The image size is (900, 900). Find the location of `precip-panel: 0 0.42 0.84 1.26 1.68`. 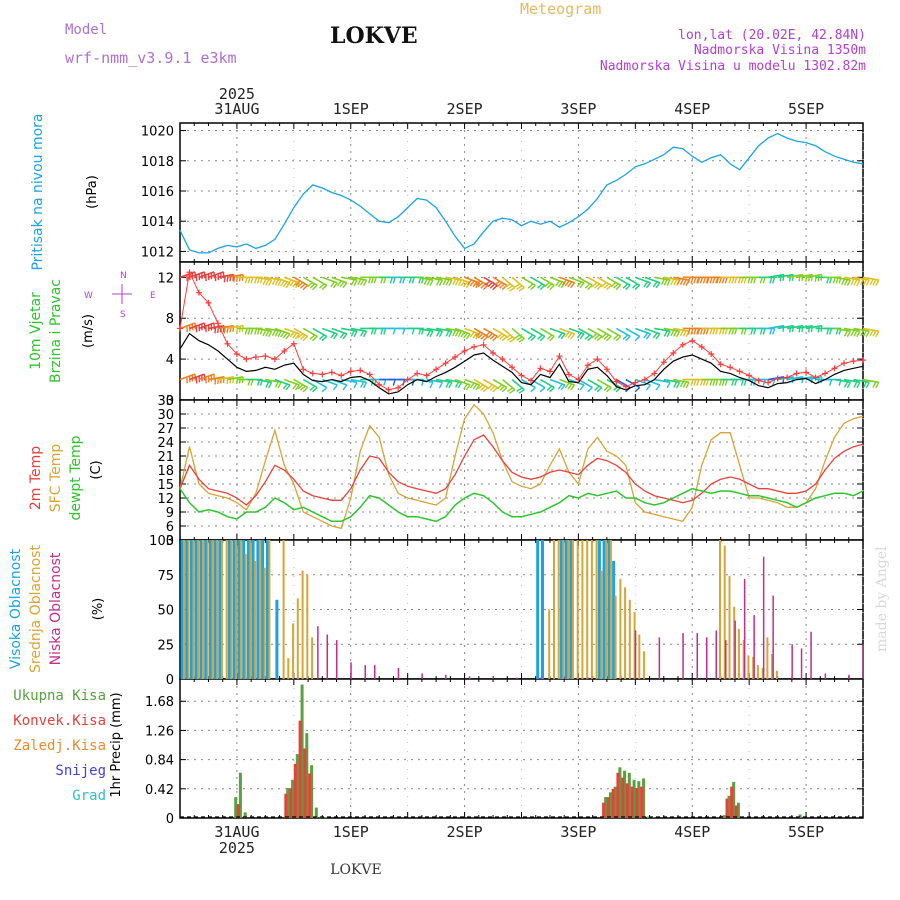

precip-panel: 0 0.42 0.84 1.26 1.68 is located at coordinates (504, 752).